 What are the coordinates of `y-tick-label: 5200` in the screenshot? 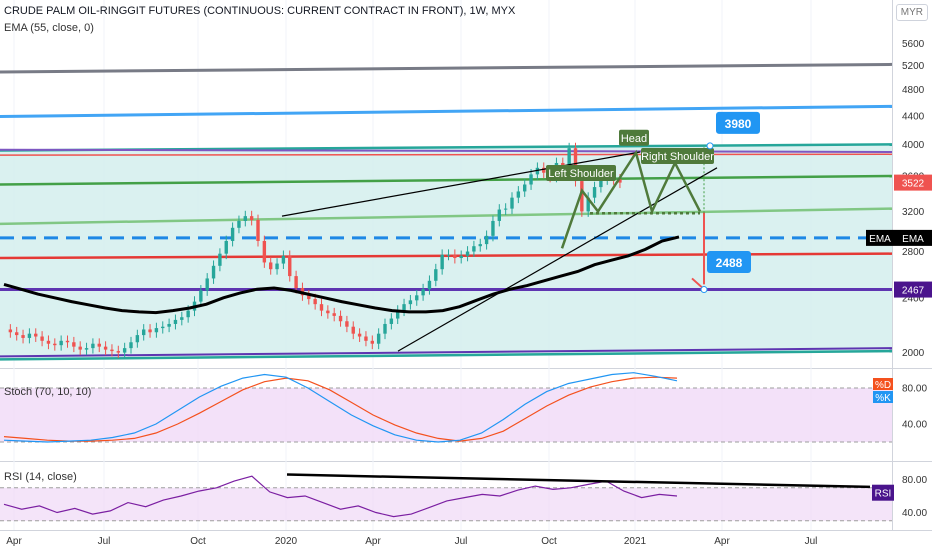 It's located at (913, 66).